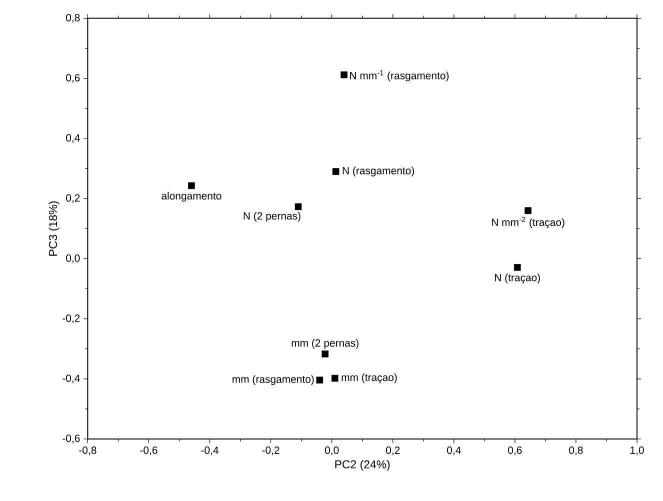  I want to click on y-axis-title: PC3 (18%), so click(54, 228).